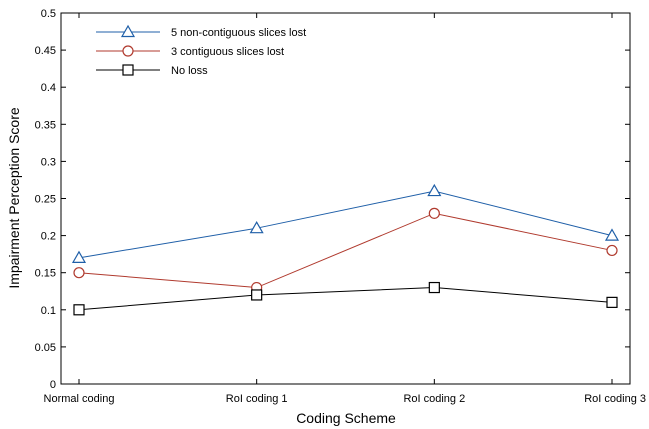  What do you see at coordinates (48, 162) in the screenshot?
I see `y-tick-label: 0.3` at bounding box center [48, 162].